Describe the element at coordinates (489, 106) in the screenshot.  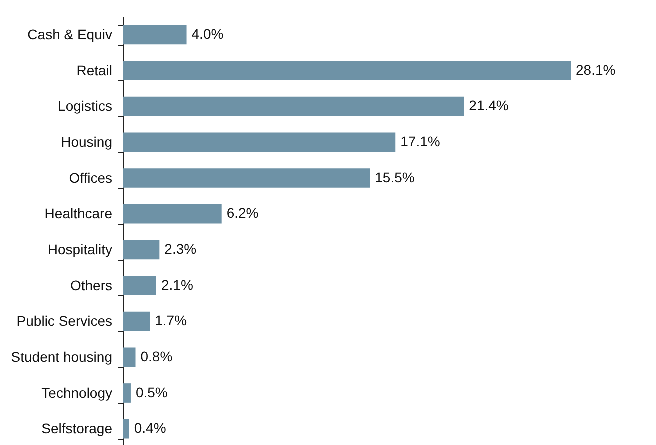
I see `data-label: 21.4%` at that location.